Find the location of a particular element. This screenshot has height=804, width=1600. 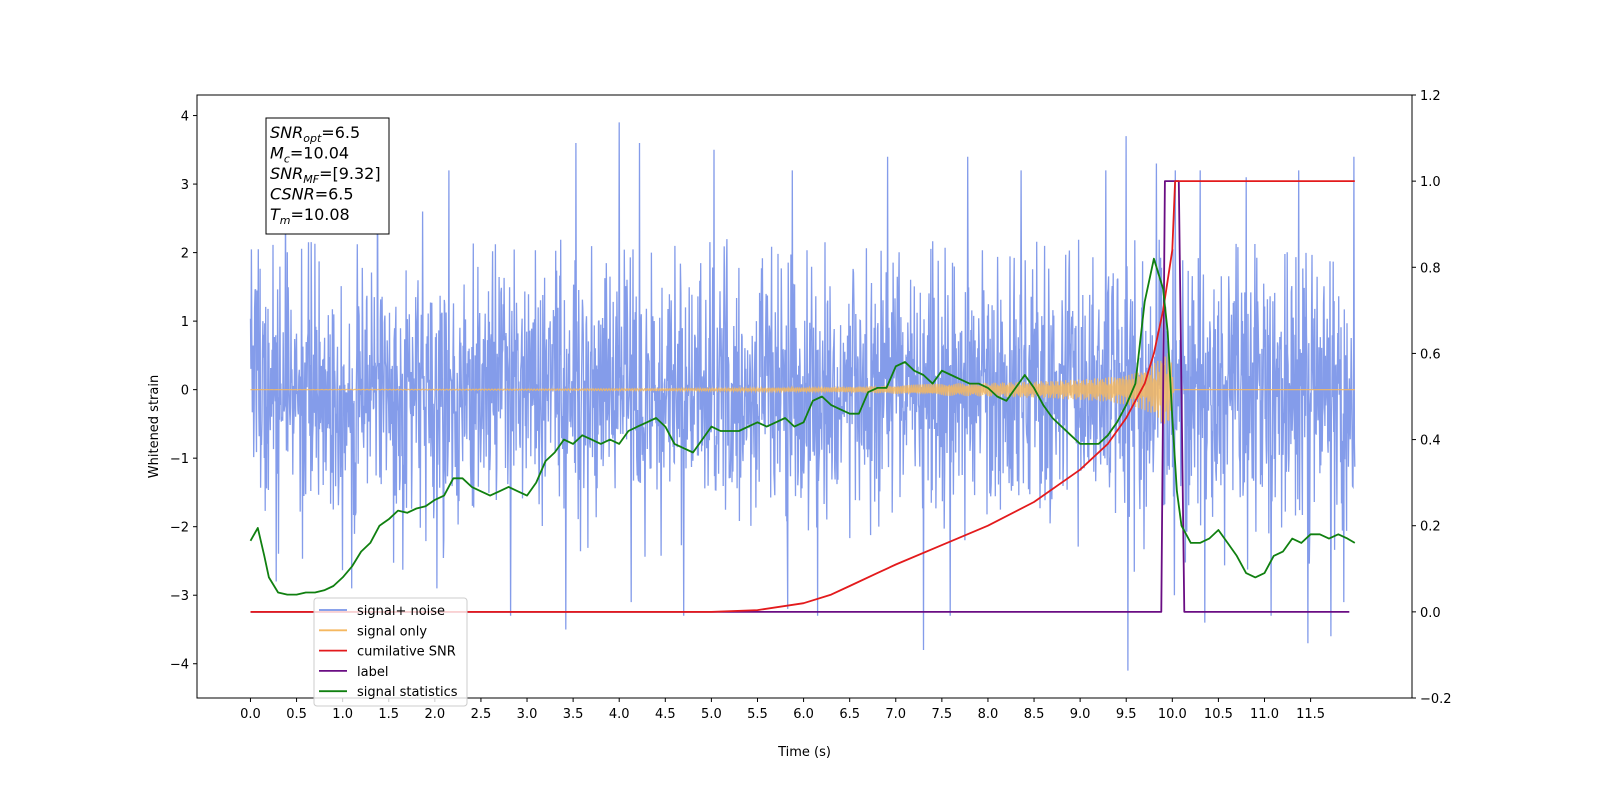

y2-tick-label: 0.4 is located at coordinates (1430, 441).